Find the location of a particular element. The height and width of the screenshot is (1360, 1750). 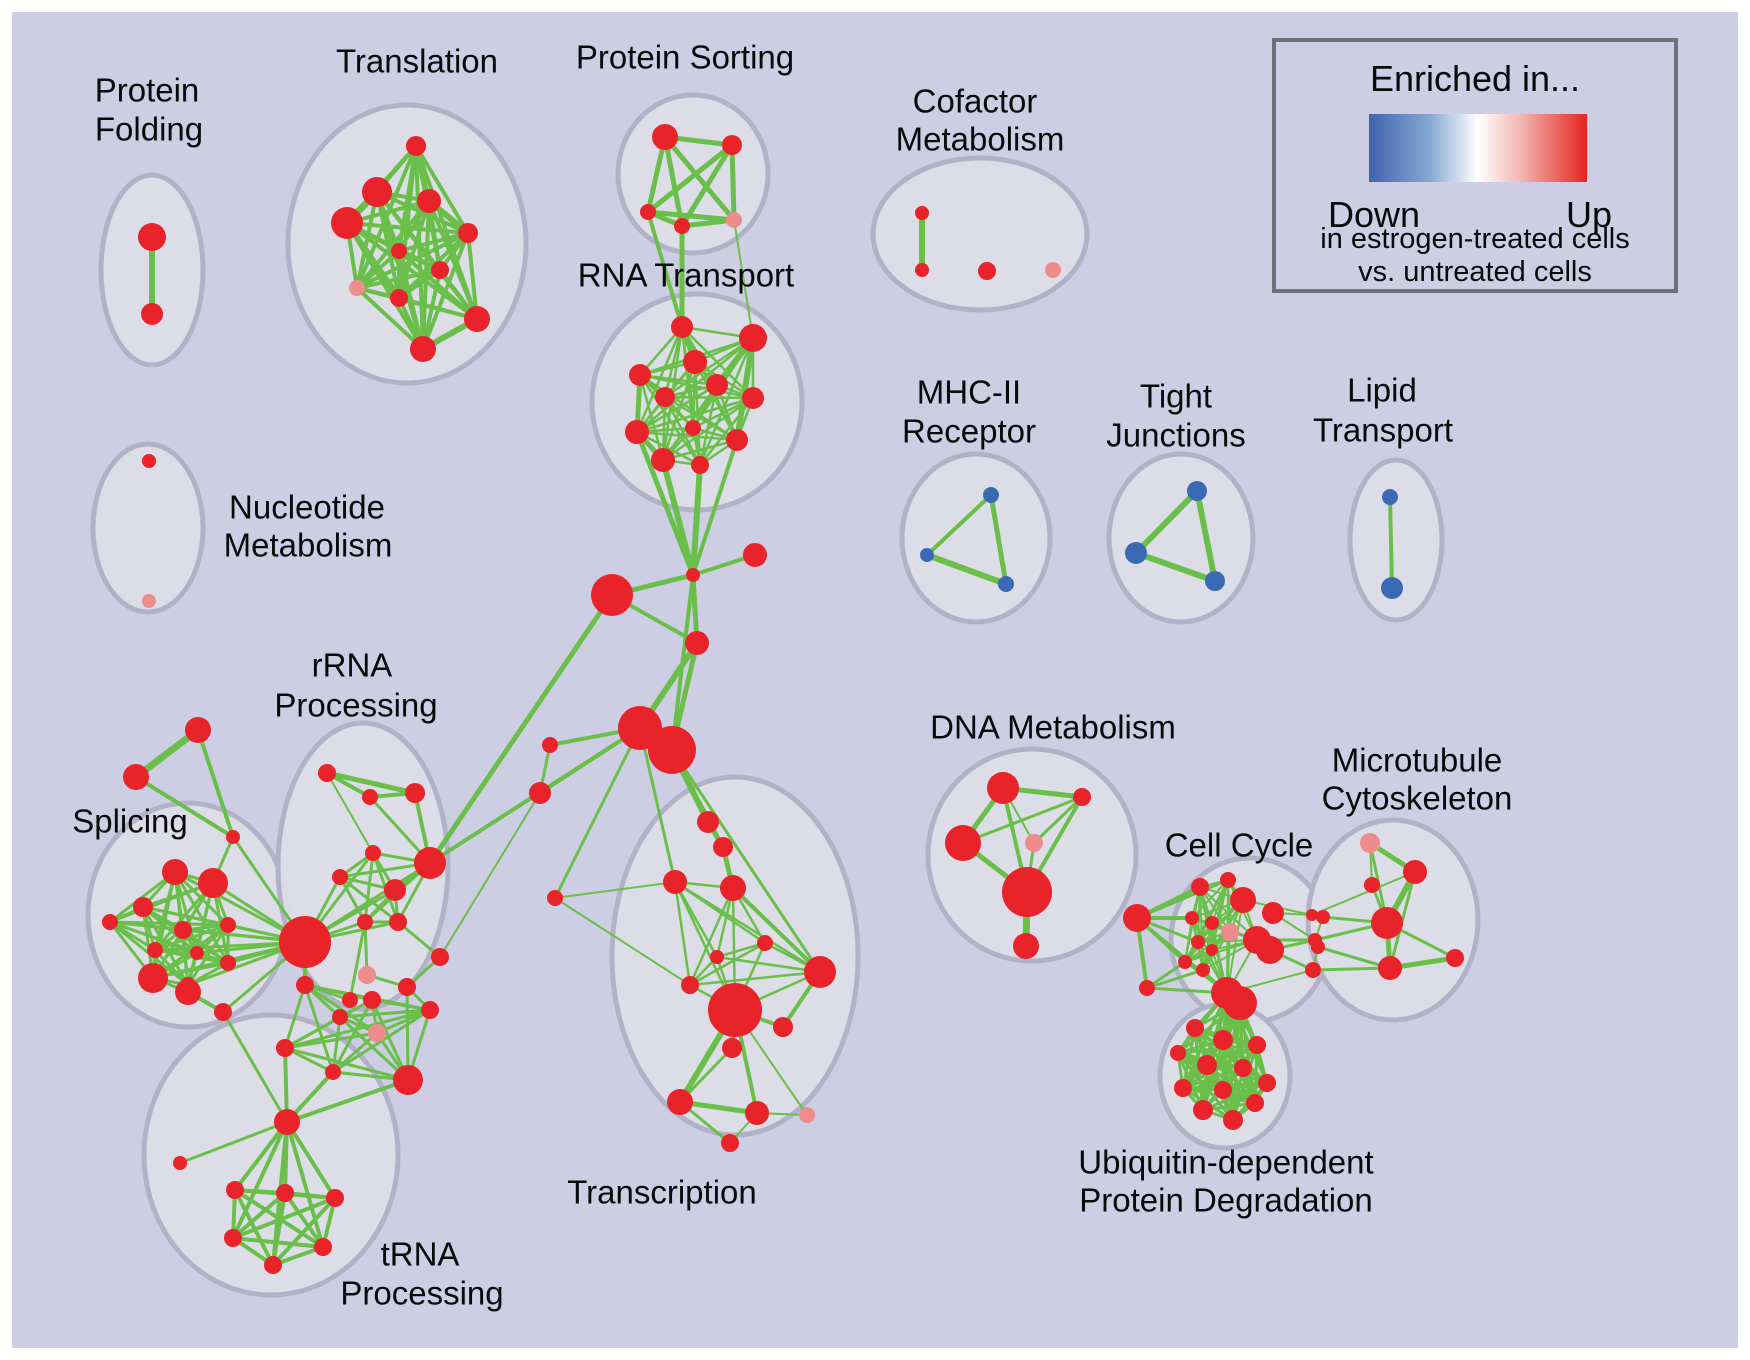

network-node-q3 is located at coordinates (305, 985).